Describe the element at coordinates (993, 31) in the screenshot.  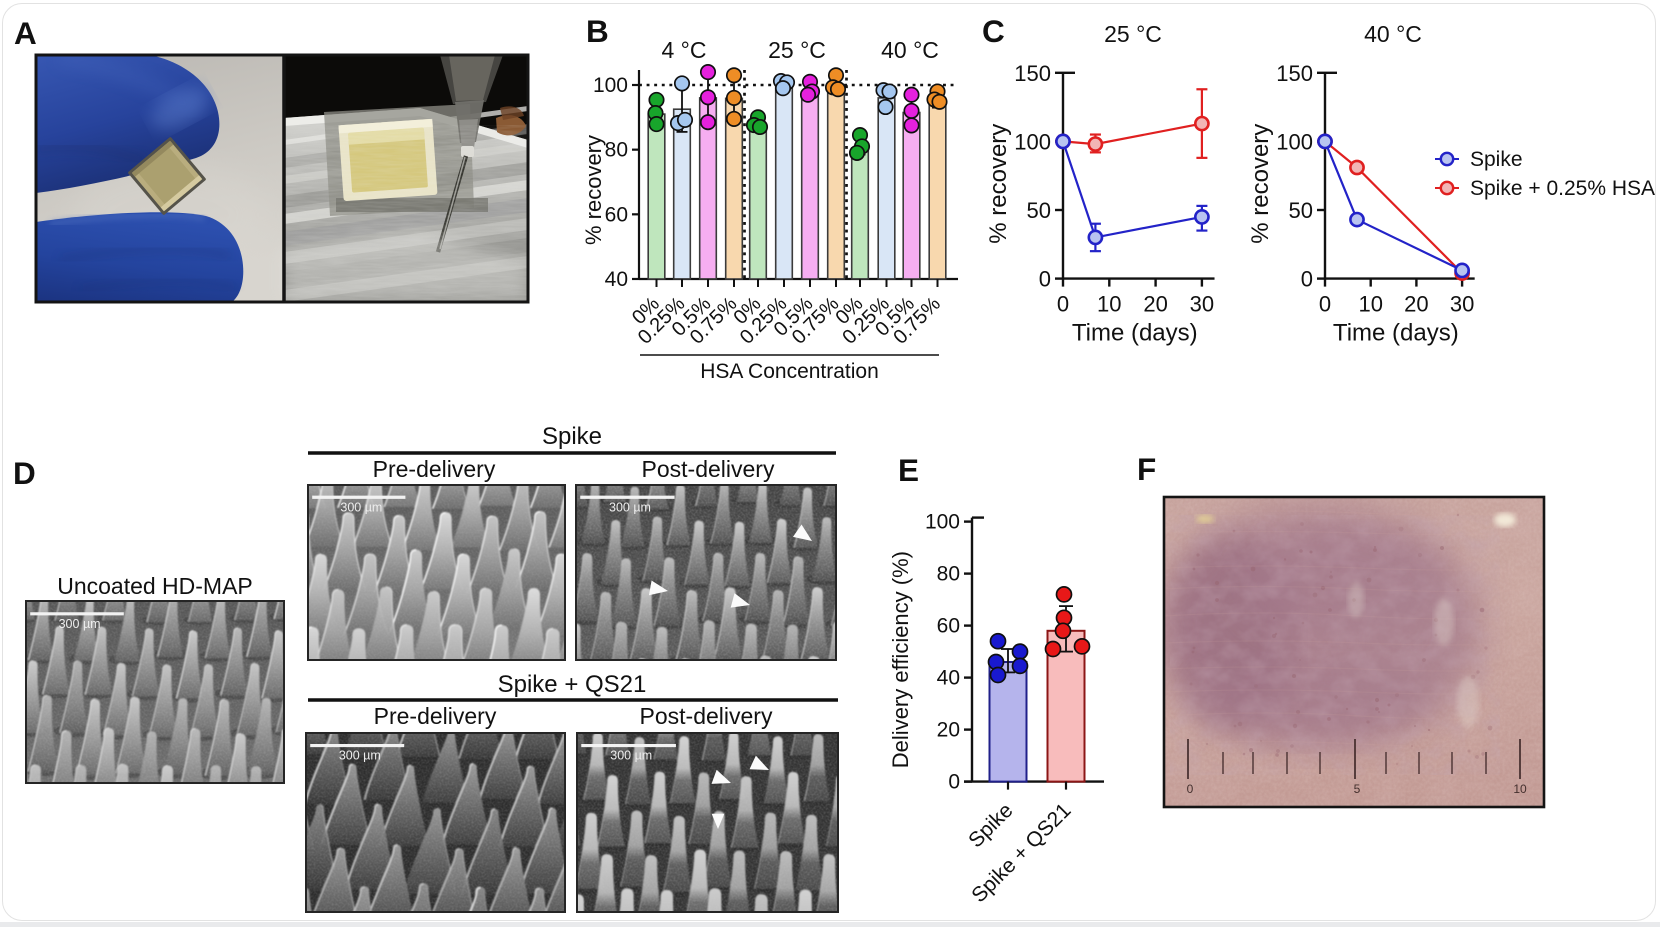
I see `svg-text: C` at that location.